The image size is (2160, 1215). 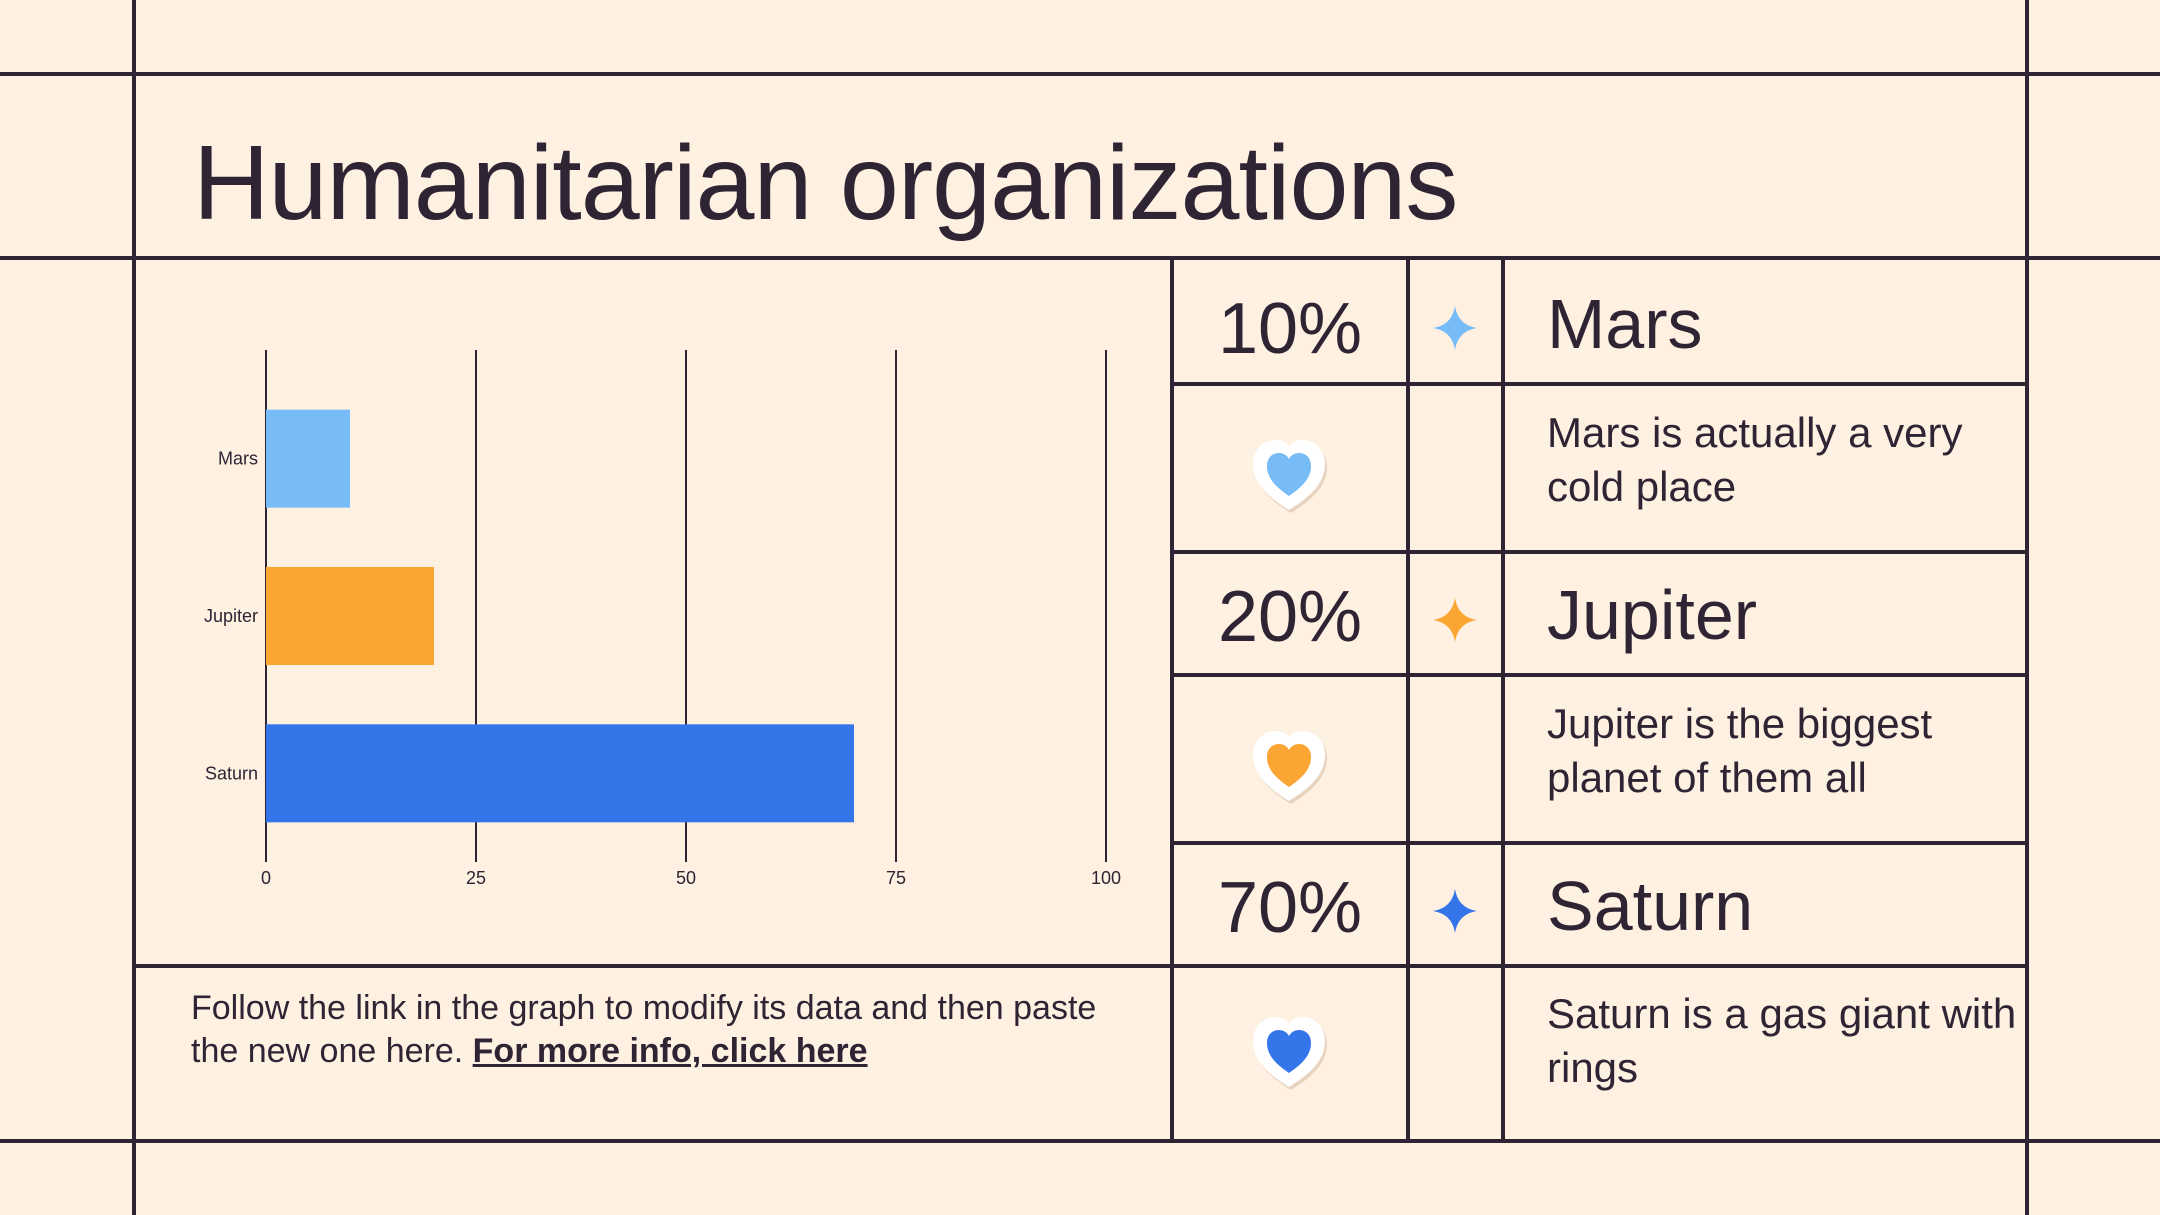 I want to click on x-tick-label: 25, so click(x=476, y=878).